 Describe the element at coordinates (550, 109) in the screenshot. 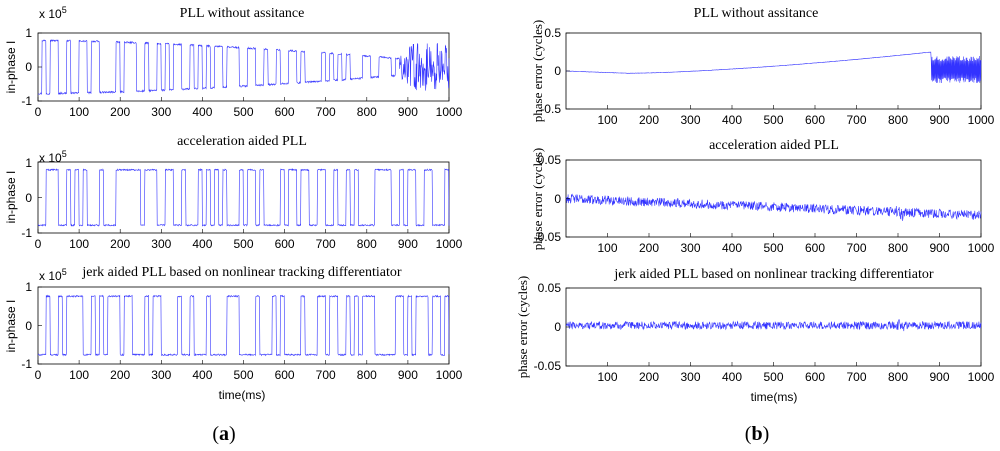

I see `y-tick-label: -0.5` at that location.